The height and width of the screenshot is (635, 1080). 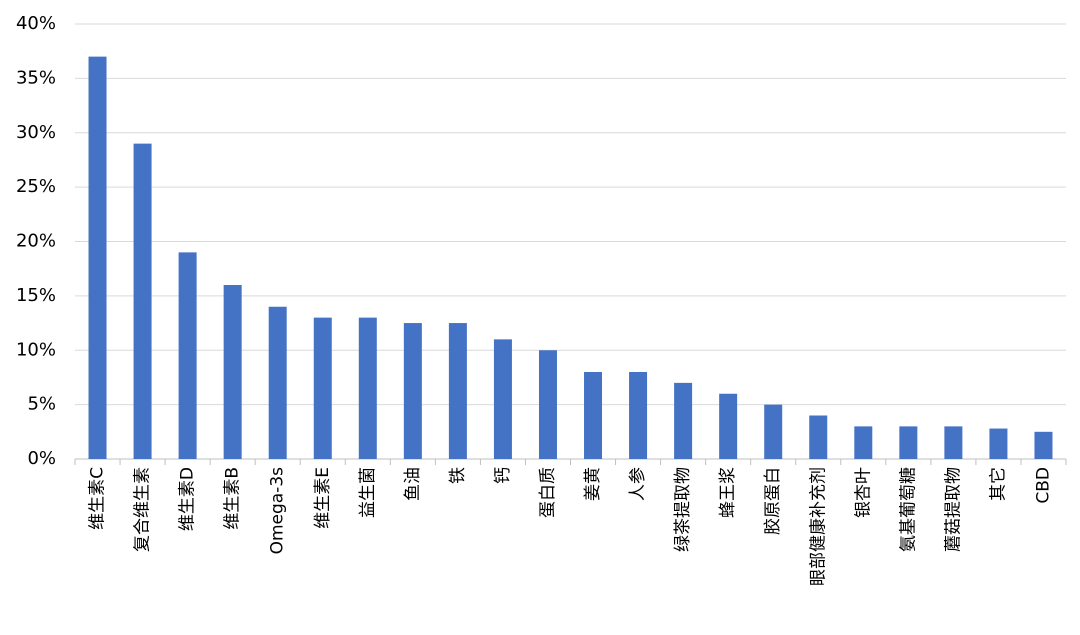 I want to click on x-tick-label: 眼部健康补充剂, so click(x=818, y=526).